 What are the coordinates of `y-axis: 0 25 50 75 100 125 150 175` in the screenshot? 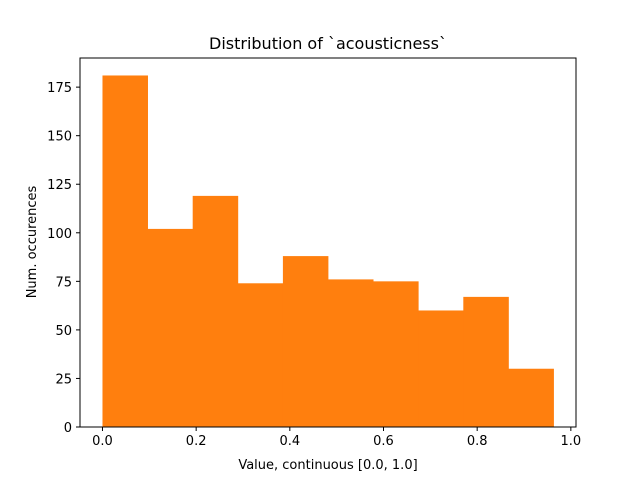 It's located at (63, 258).